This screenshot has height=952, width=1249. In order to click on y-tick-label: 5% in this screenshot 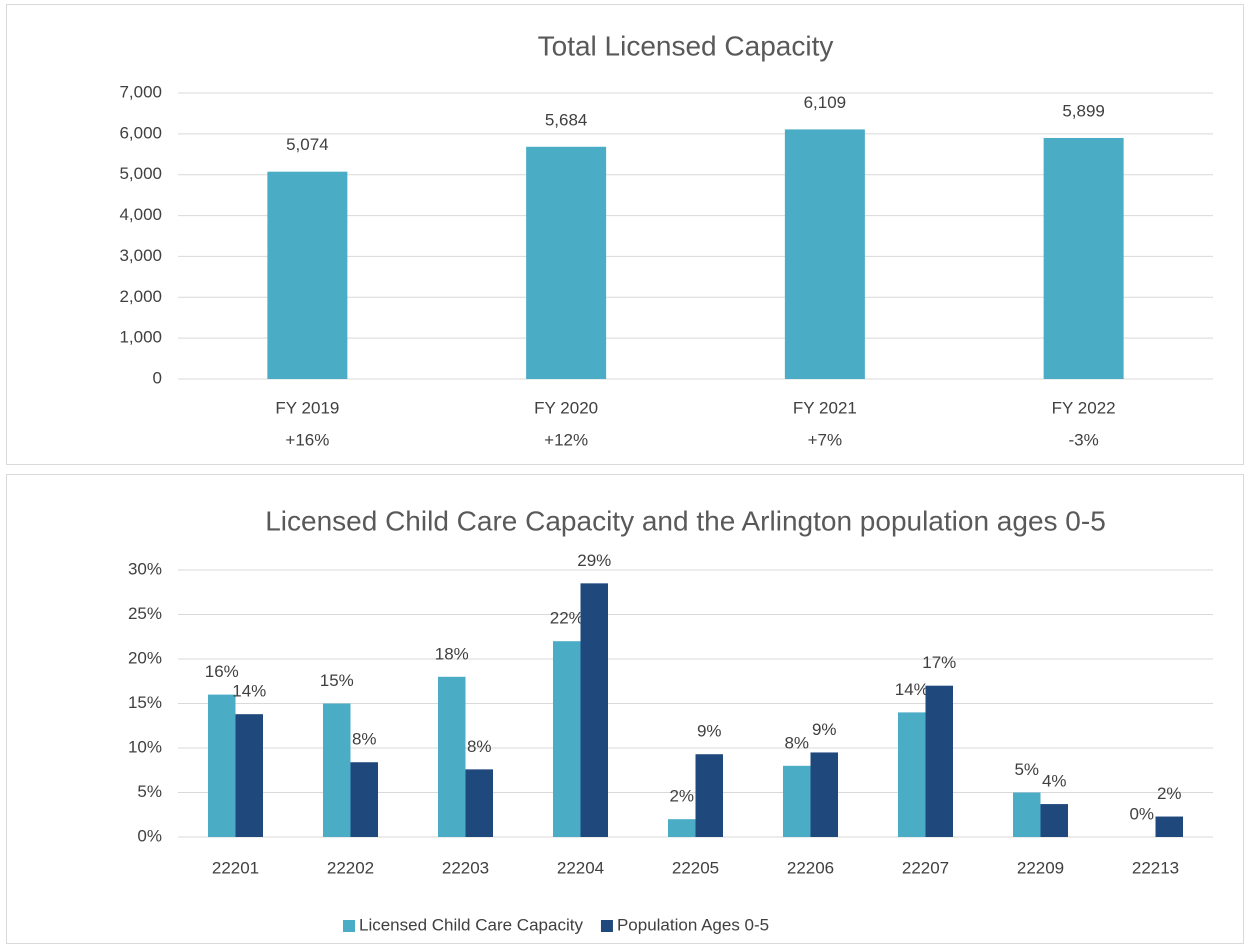, I will do `click(149, 791)`.